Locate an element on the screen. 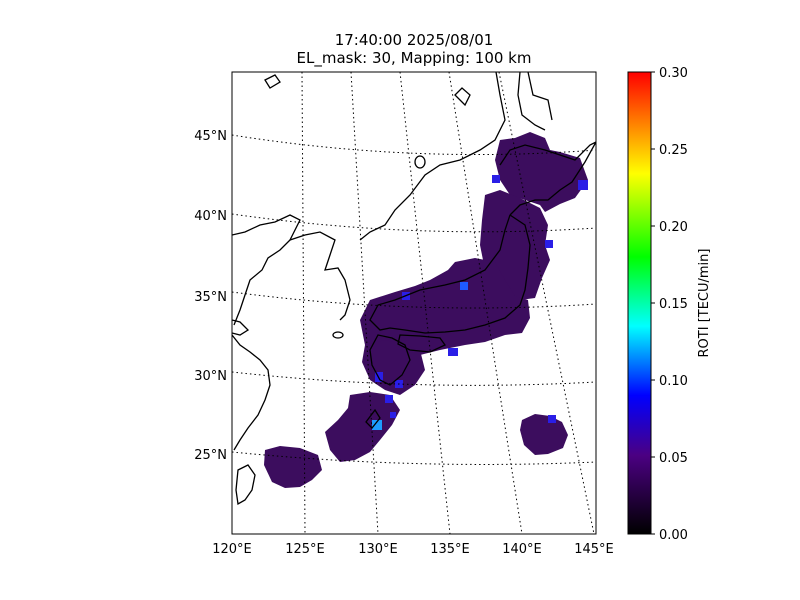 Image resolution: width=800 pixels, height=600 pixels. roti-region-ogasawara is located at coordinates (544, 434).